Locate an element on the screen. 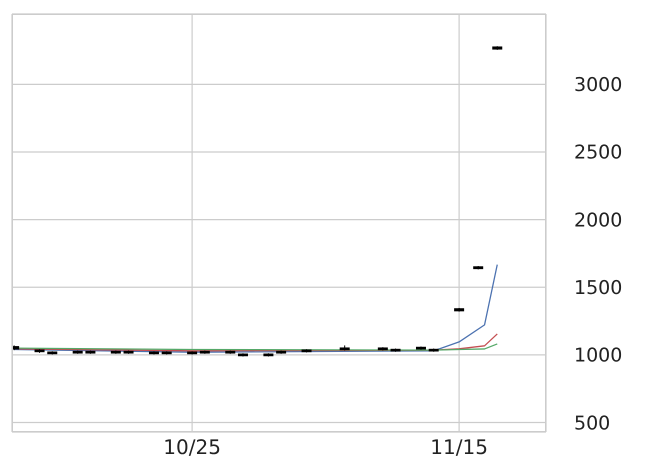  y-tick-label: 1500 is located at coordinates (598, 288).